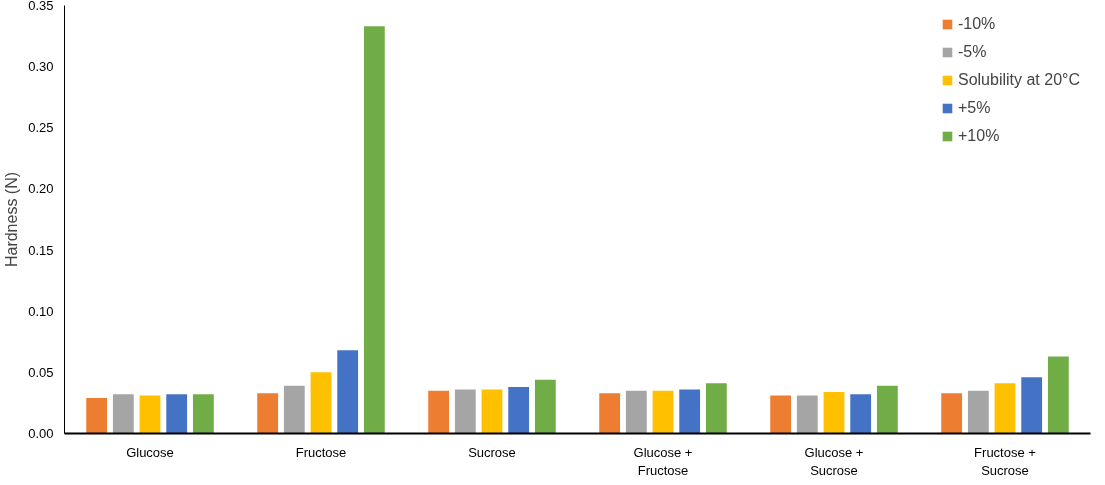 This screenshot has height=485, width=1105. Describe the element at coordinates (978, 136) in the screenshot. I see `legend-label: +10%` at that location.